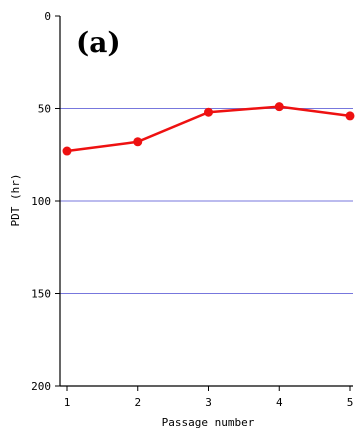 This screenshot has height=431, width=357. I want to click on y-tick-label: 100, so click(41, 201).